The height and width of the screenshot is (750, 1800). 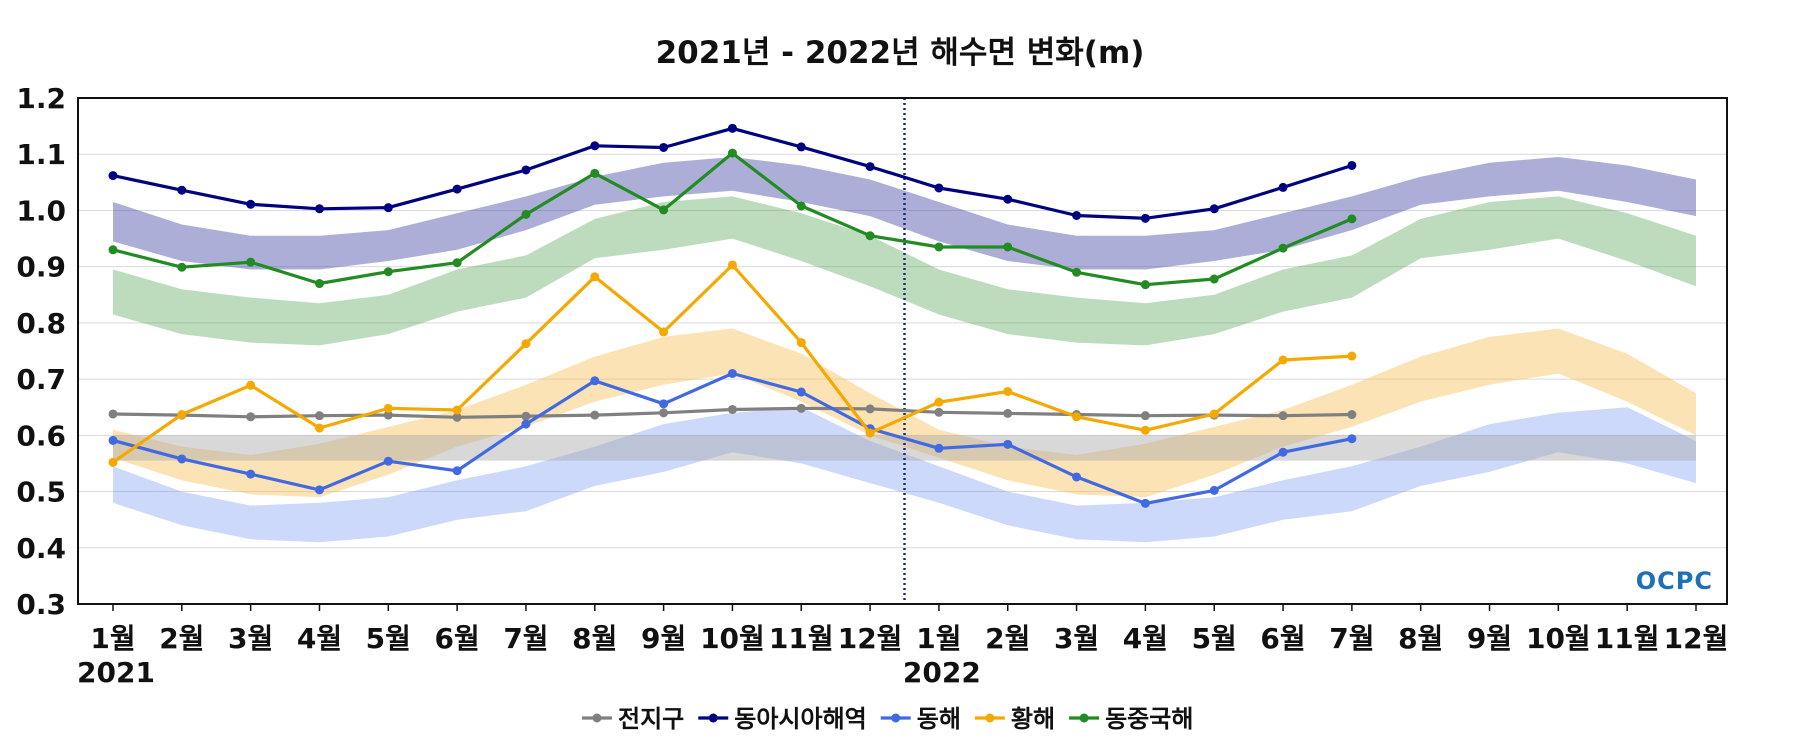 I want to click on x-tick-label: 8월, so click(x=594, y=638).